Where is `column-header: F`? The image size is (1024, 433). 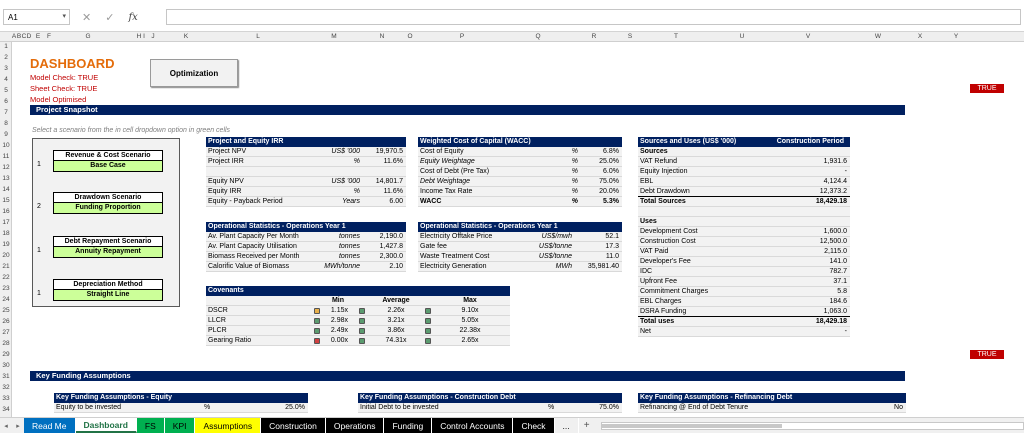
column-header: F is located at coordinates (49, 36).